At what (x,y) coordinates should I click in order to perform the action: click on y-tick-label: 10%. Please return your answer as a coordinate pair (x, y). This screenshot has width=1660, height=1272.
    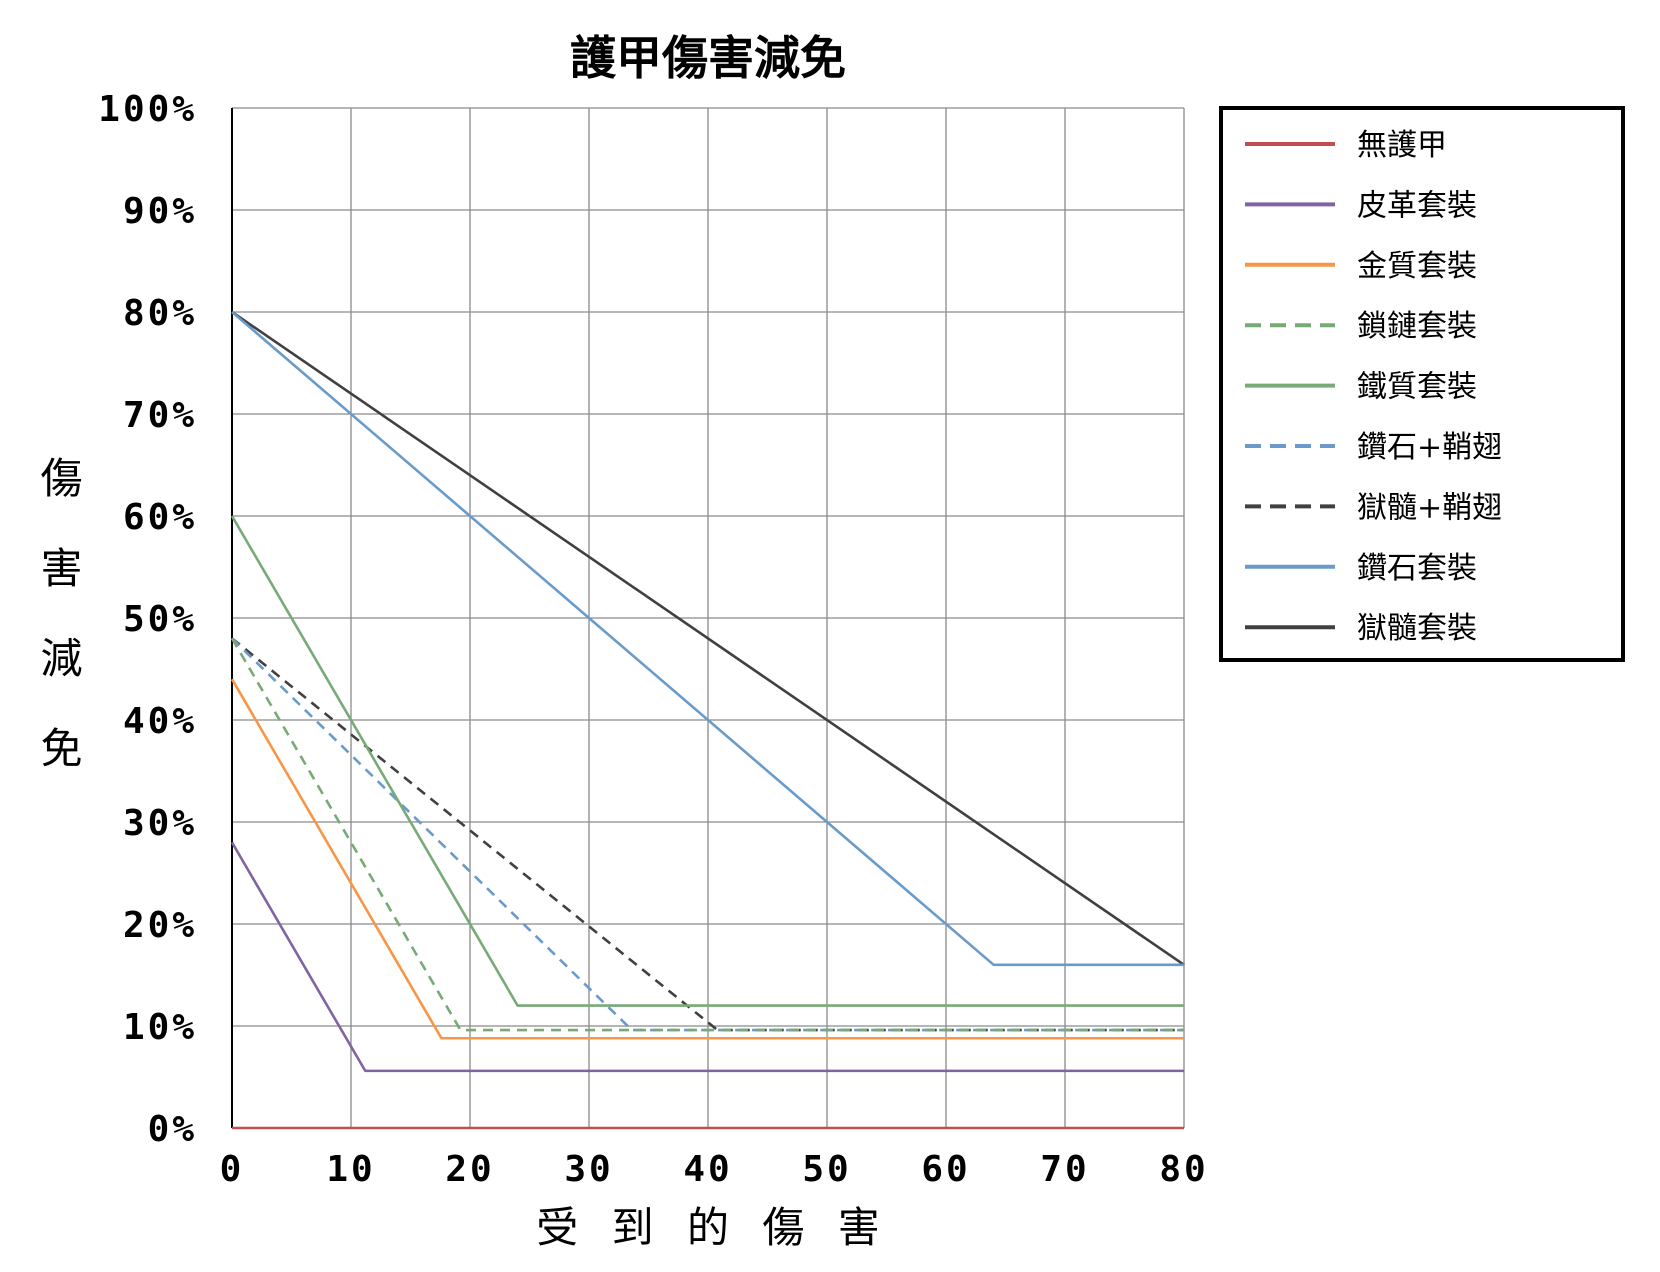
    Looking at the image, I should click on (160, 1027).